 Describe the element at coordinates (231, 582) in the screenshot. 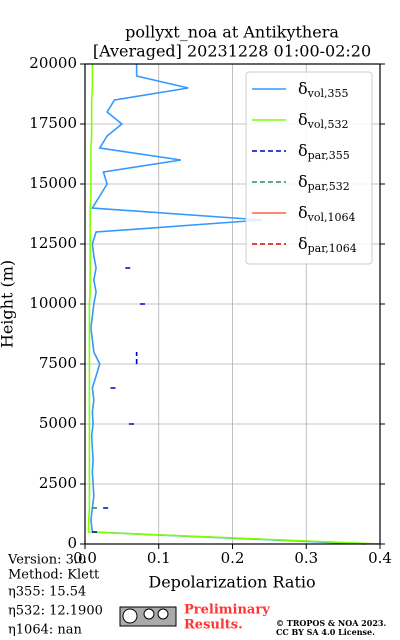

I see `x-axis-label: Depolarization Ratio` at that location.